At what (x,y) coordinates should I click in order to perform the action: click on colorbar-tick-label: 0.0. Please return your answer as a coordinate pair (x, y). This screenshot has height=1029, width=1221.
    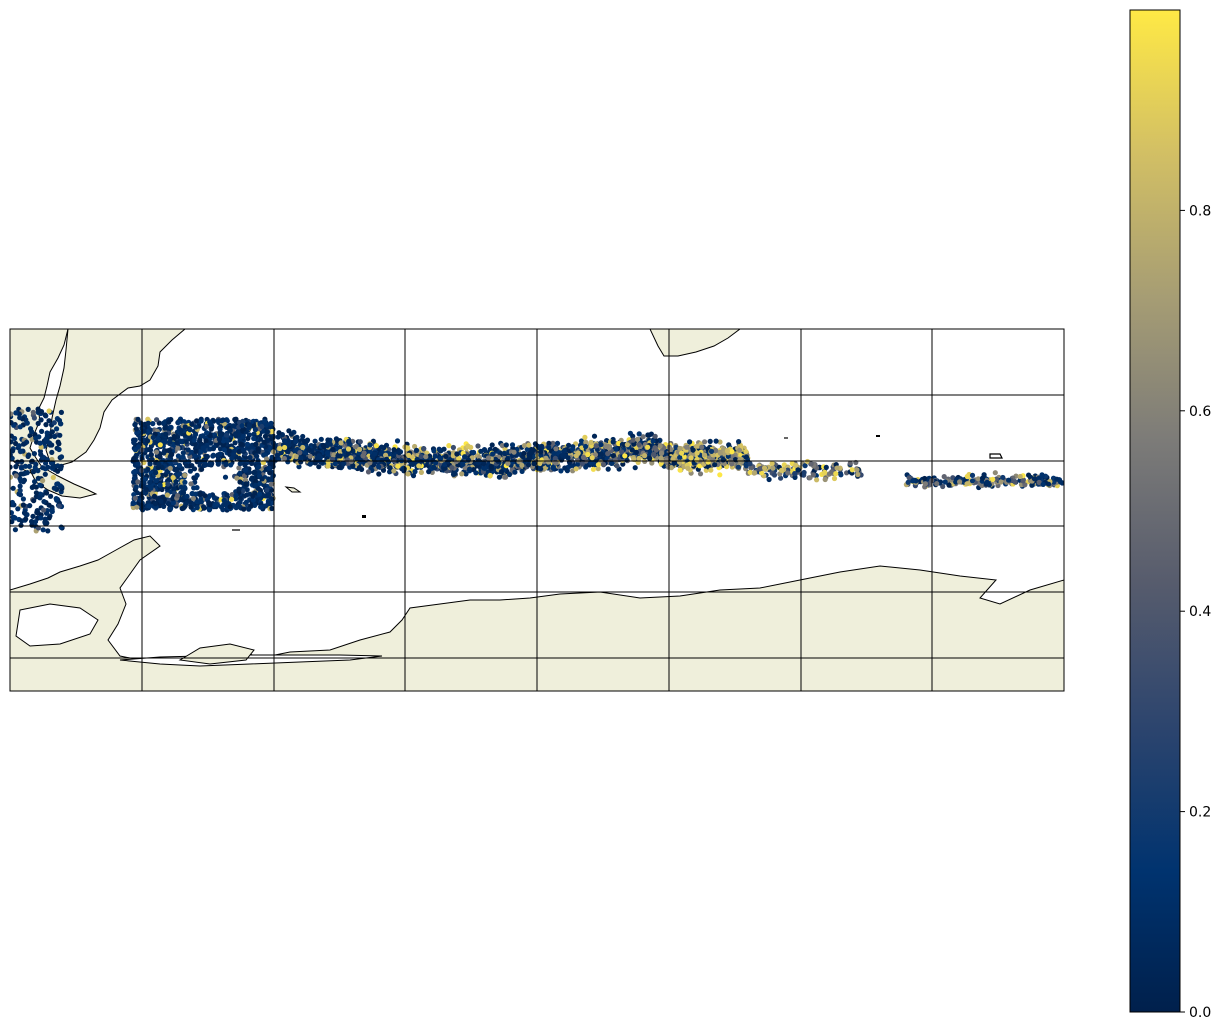
    Looking at the image, I should click on (1200, 1013).